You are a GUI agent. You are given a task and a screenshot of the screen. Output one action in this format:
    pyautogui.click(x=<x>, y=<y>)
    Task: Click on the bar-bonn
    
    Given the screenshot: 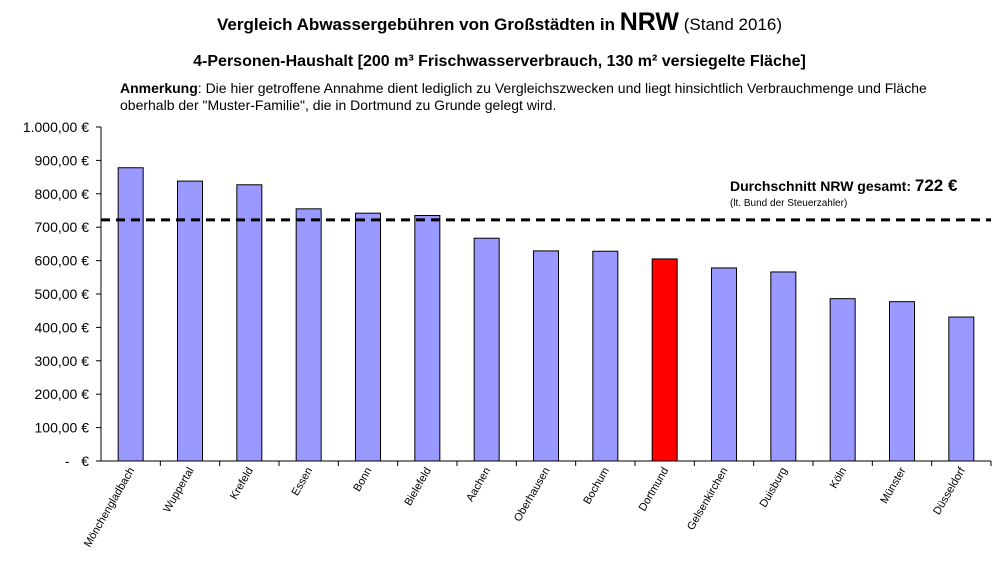 What is the action you would take?
    pyautogui.click(x=368, y=337)
    